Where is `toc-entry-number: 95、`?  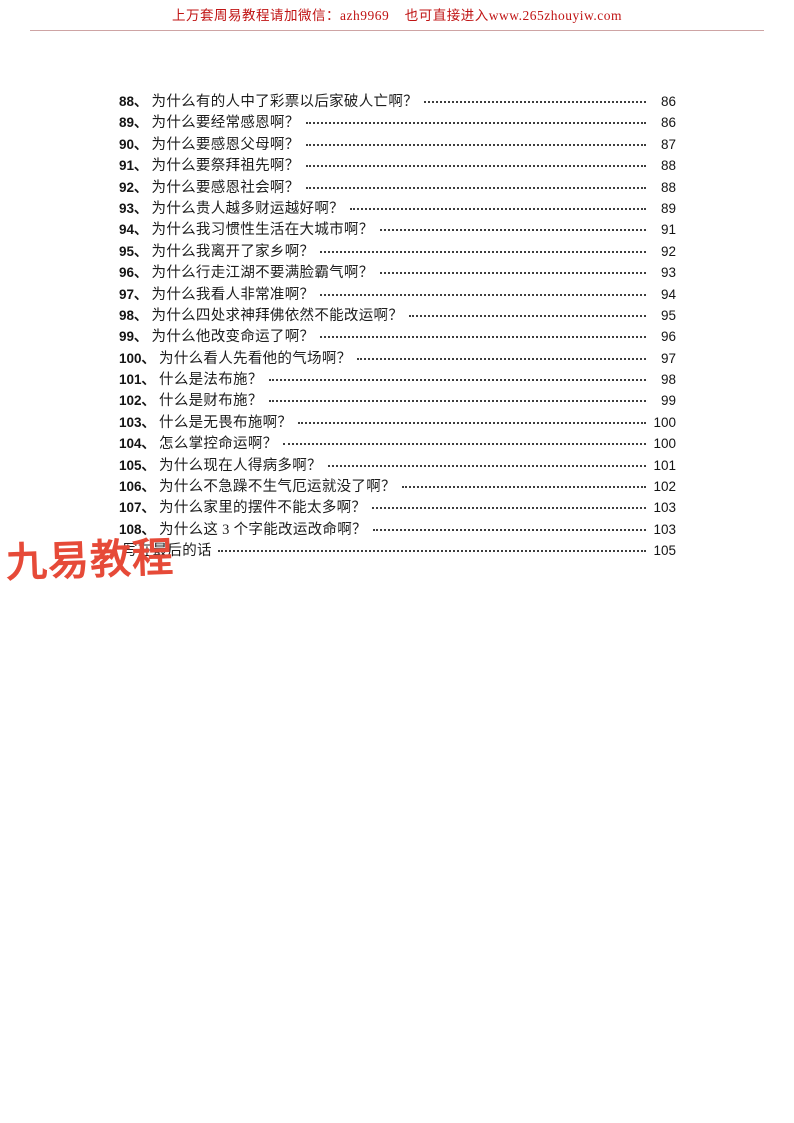
toc-entry-number: 95、 is located at coordinates (133, 251).